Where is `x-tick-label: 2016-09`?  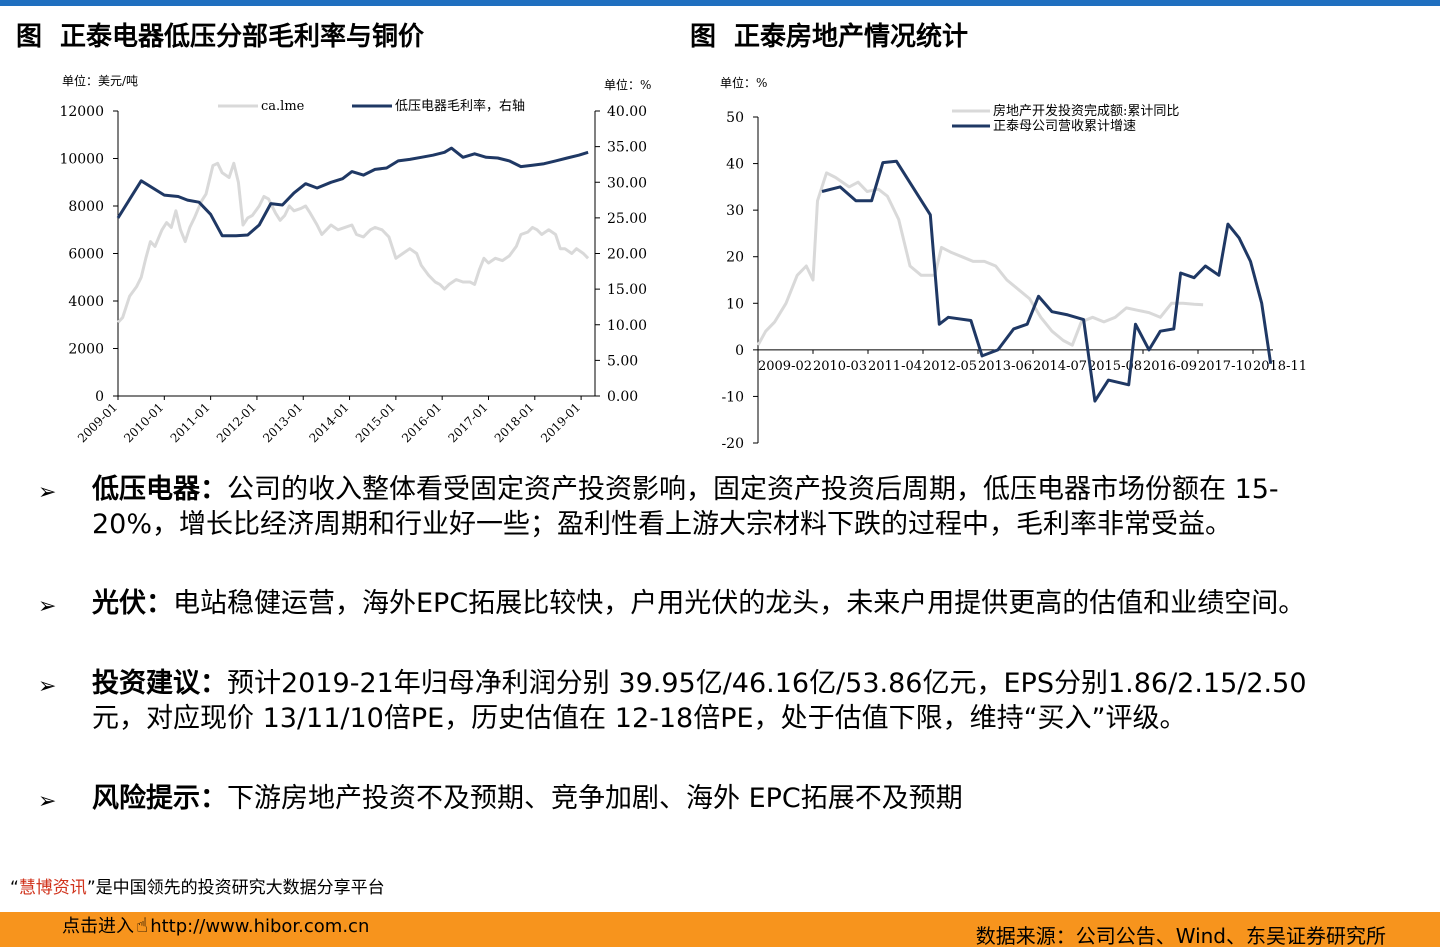 x-tick-label: 2016-09 is located at coordinates (1170, 366).